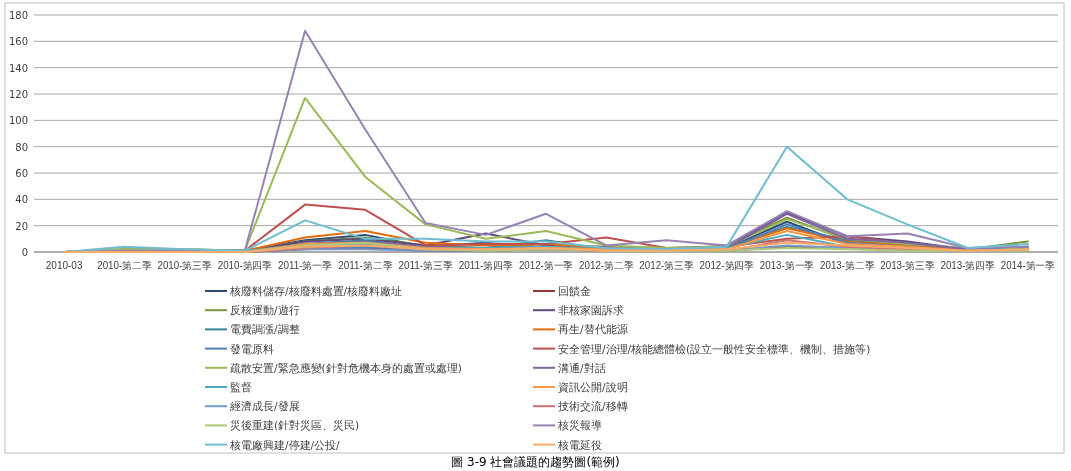 The image size is (1071, 471). What do you see at coordinates (579, 444) in the screenshot?
I see `legend-label: 核電延役` at bounding box center [579, 444].